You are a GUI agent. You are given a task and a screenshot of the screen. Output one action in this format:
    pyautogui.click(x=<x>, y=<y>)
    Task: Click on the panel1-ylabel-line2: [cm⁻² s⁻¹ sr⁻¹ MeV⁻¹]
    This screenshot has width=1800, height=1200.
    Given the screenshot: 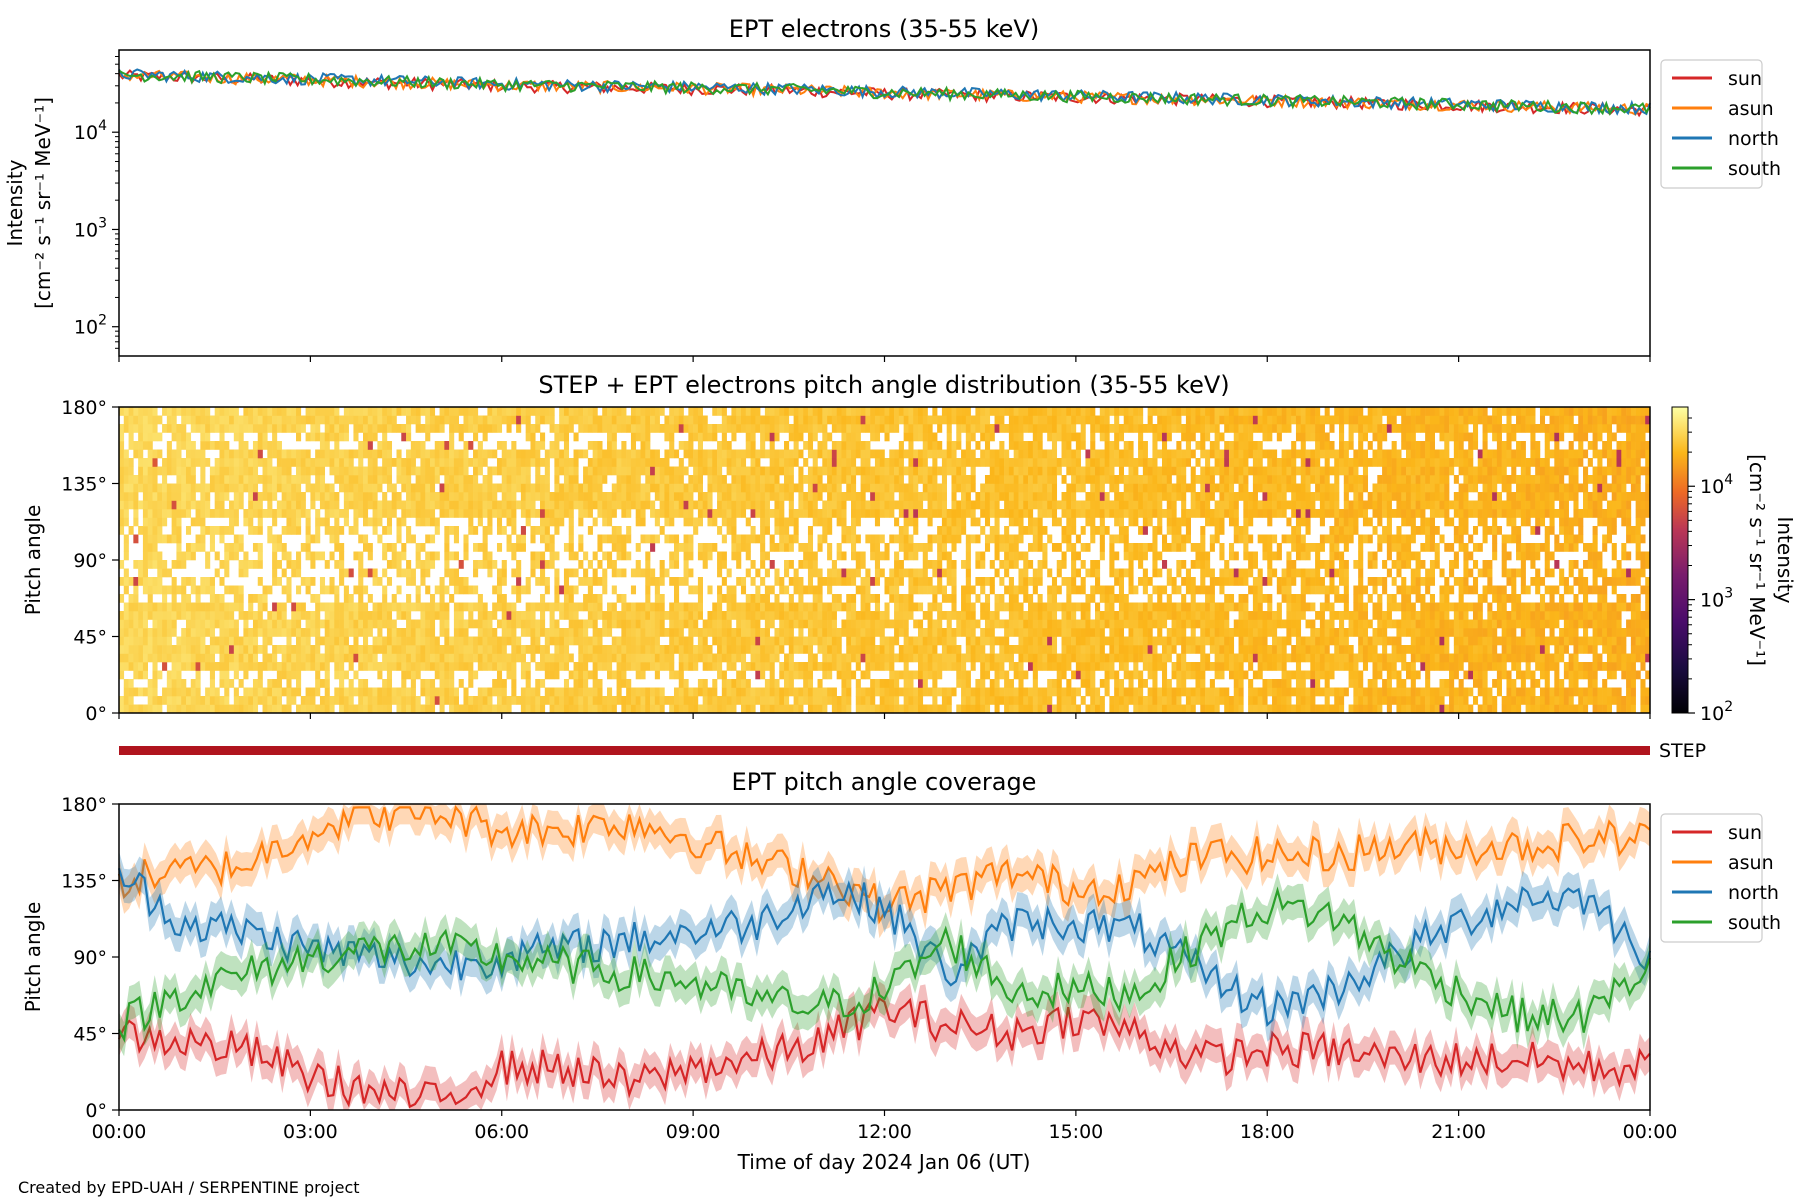 What is the action you would take?
    pyautogui.click(x=43, y=203)
    